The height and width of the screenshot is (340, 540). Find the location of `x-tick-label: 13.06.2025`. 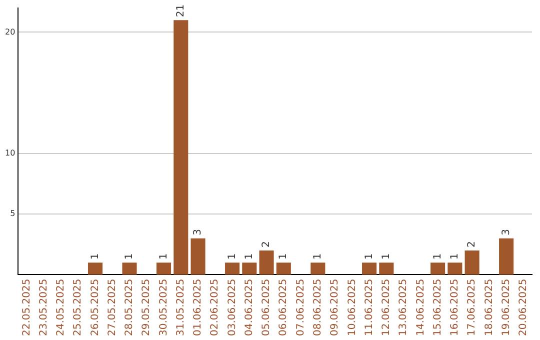

x-tick-label: 13.06.2025 is located at coordinates (404, 307).